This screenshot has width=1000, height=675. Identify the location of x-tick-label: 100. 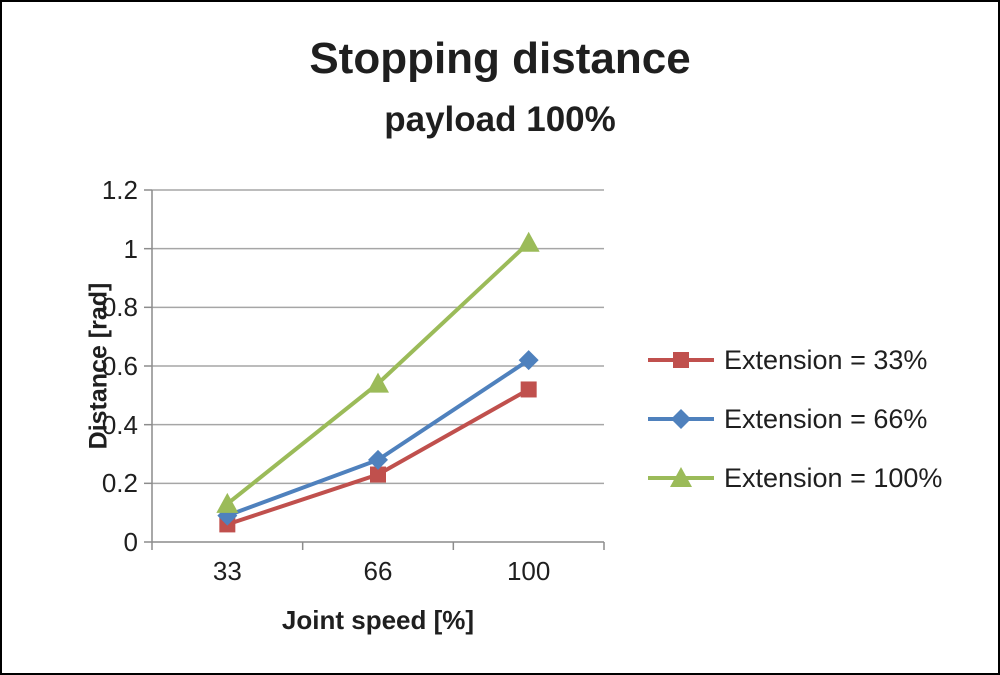
(528, 571).